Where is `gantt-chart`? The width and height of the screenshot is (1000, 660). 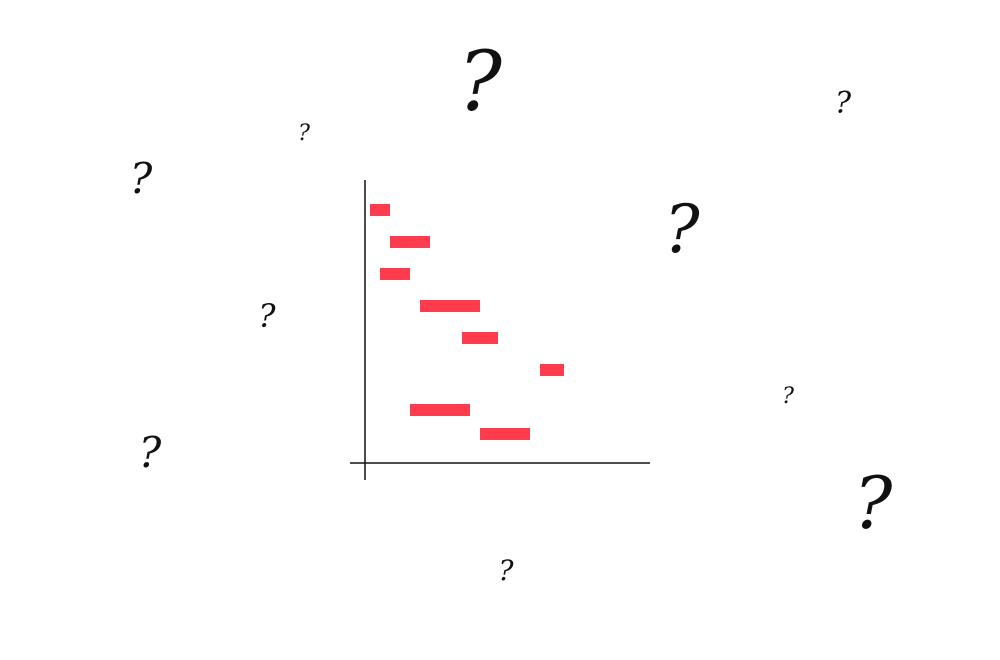 gantt-chart is located at coordinates (500, 330).